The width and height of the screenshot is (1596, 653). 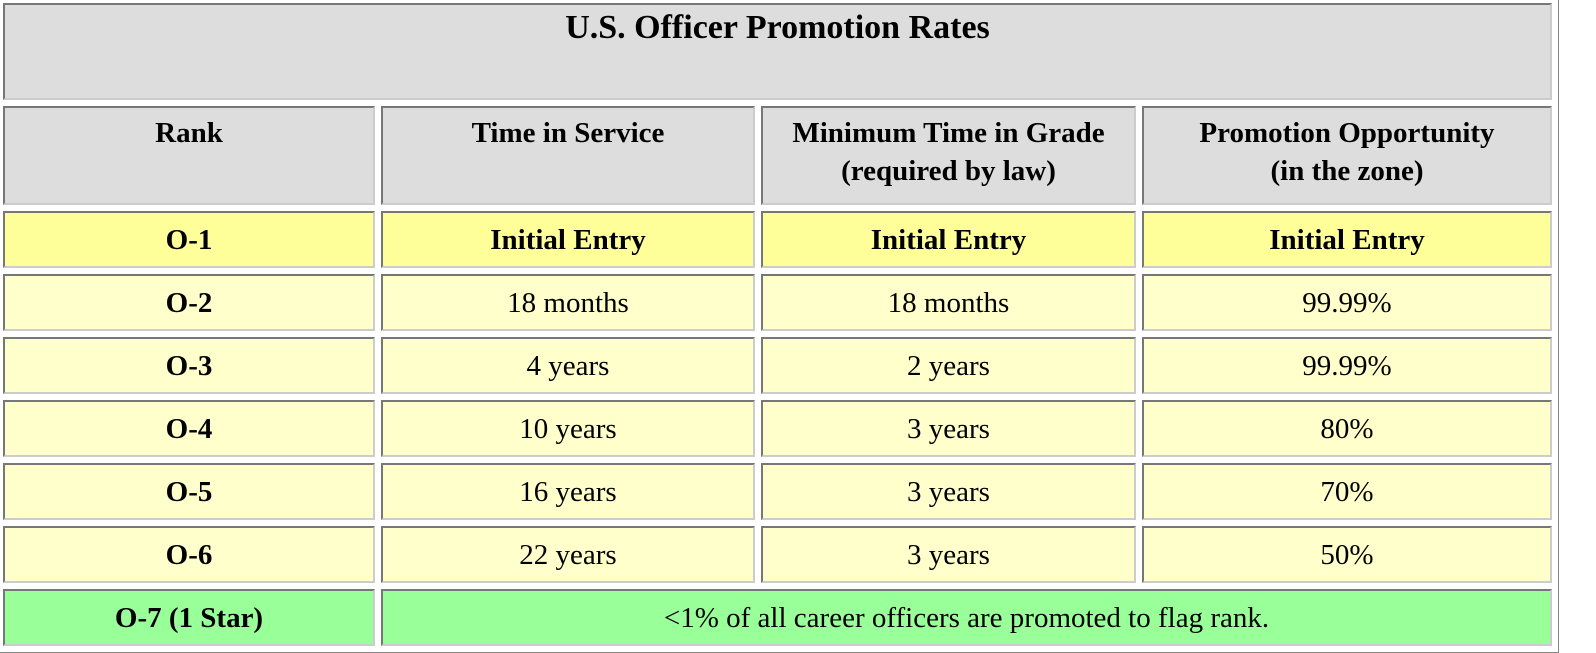 I want to click on data-cell: 22 years, so click(x=568, y=554).